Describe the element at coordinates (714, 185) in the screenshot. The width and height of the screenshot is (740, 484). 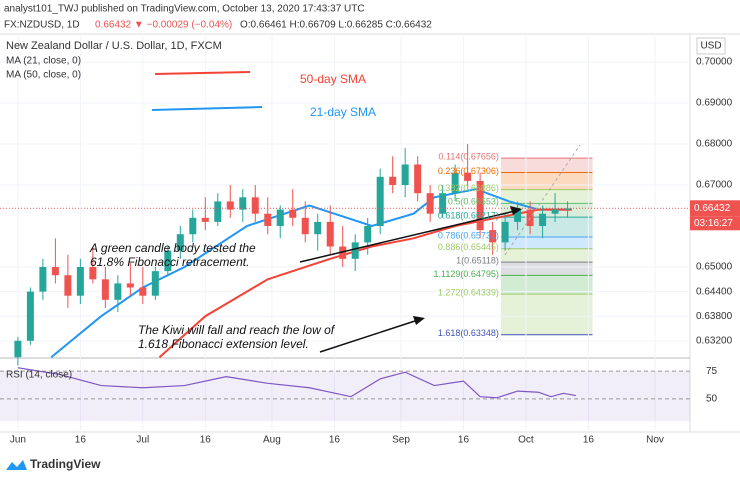
I see `y-tick-label: 0.67000` at that location.